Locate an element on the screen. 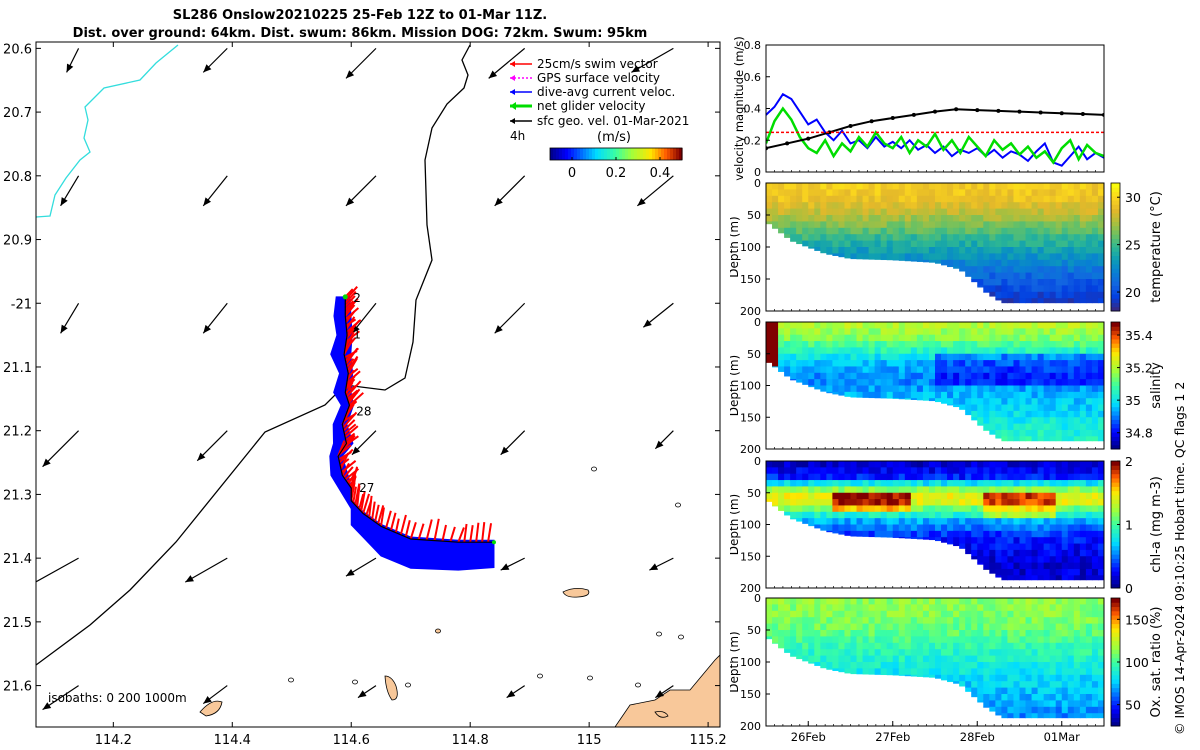 This screenshot has width=1200, height=750. colorbar-tick-label: 30 is located at coordinates (1133, 197).